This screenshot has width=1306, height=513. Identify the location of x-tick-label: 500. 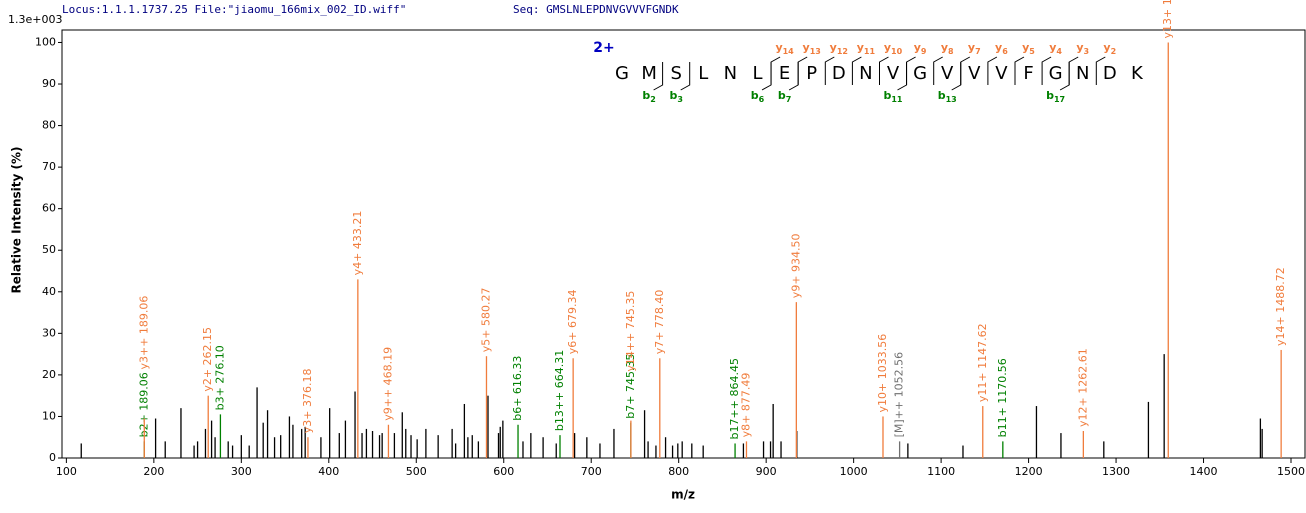
(416, 471).